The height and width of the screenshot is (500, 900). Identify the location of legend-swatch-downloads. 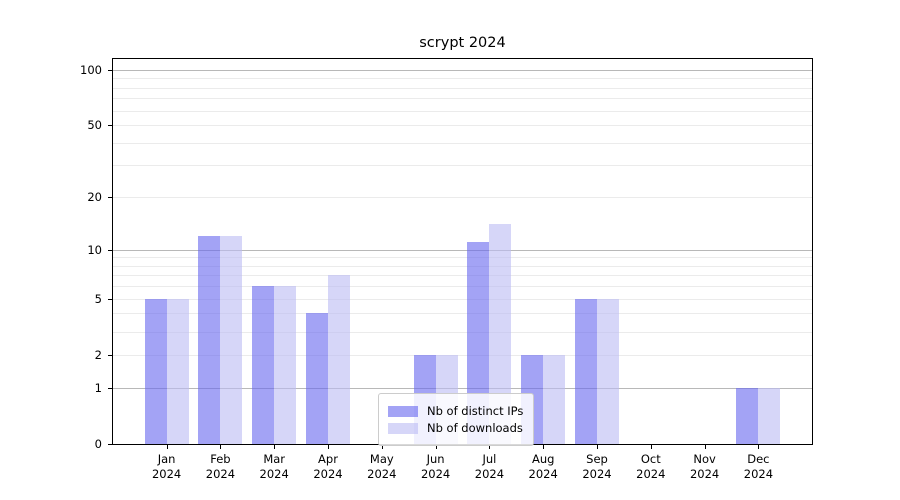
(403, 428).